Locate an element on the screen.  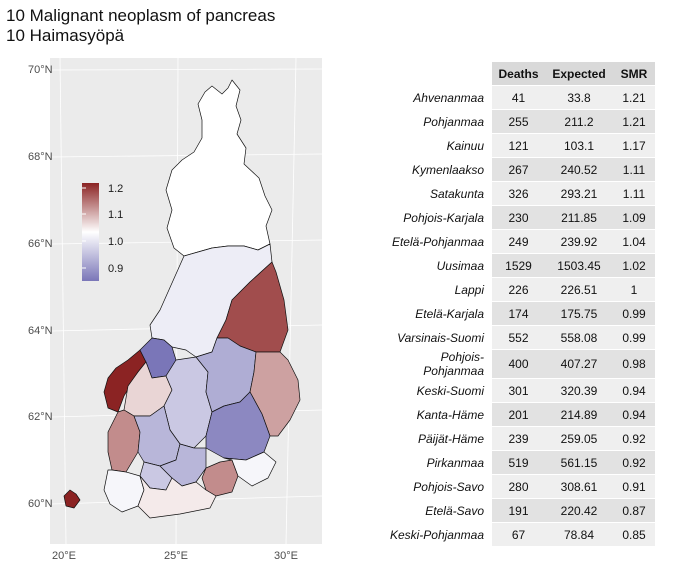
deaths-cell: 400 is located at coordinates (518, 363).